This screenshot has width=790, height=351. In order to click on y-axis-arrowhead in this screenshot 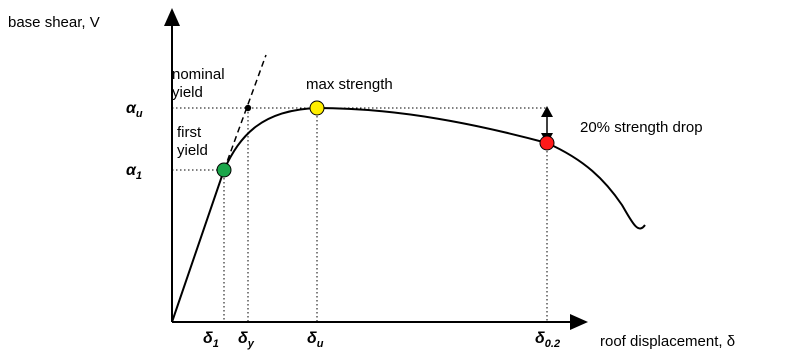, I will do `click(172, 17)`.